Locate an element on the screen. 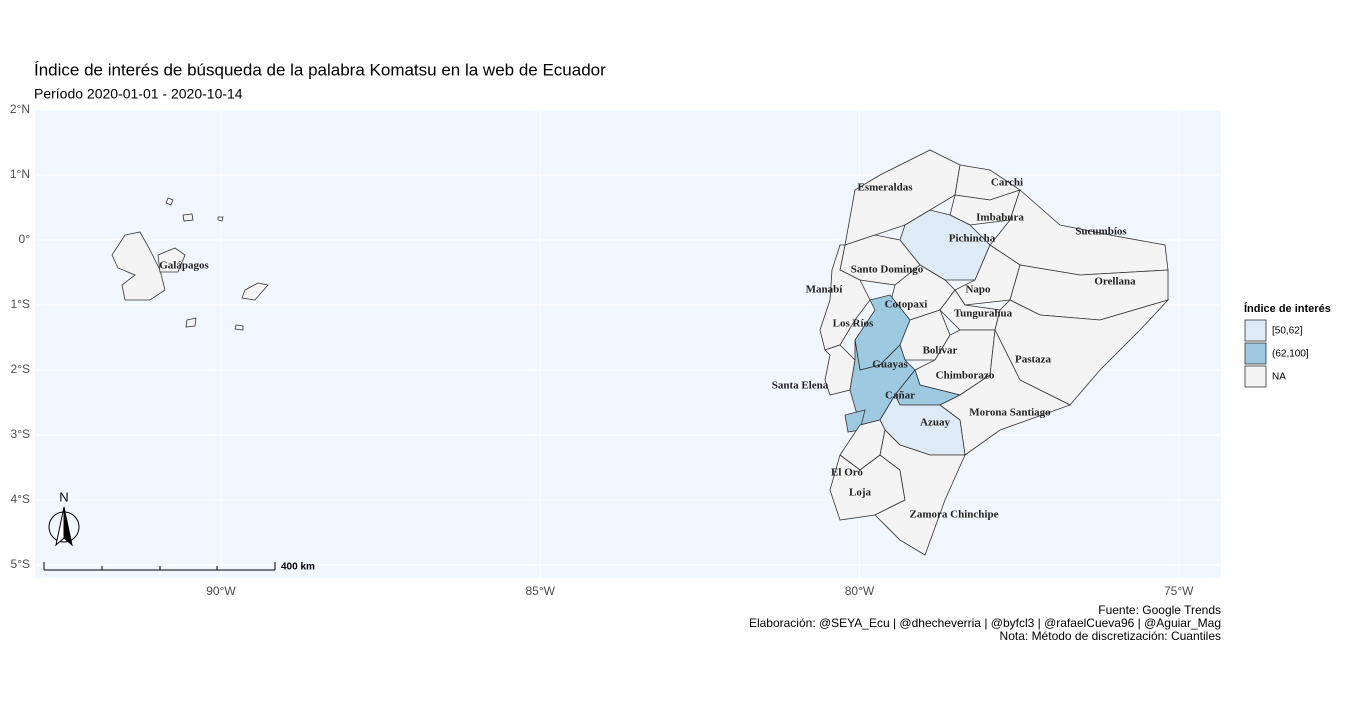 This screenshot has width=1366, height=710. caption-line: Fuente: Google Trends is located at coordinates (1159, 610).